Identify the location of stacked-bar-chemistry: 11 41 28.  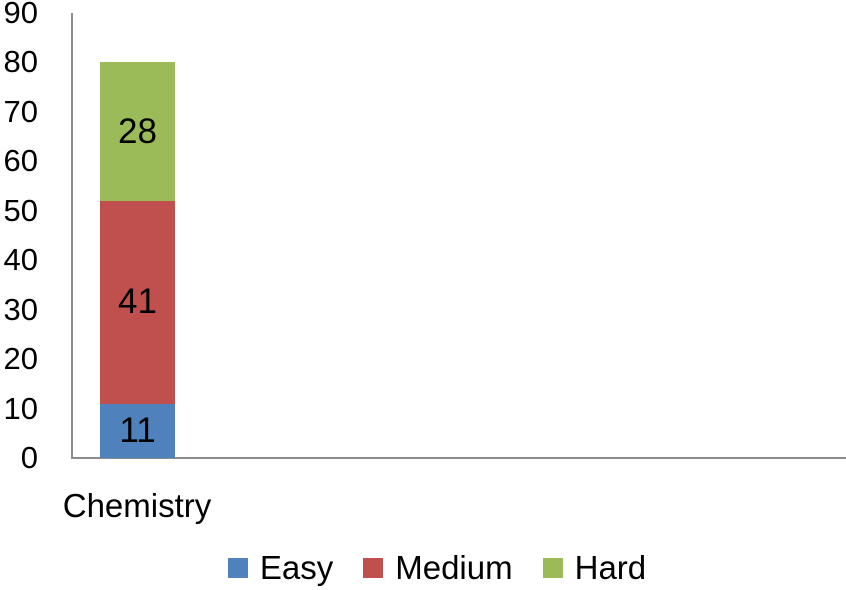
(137, 229).